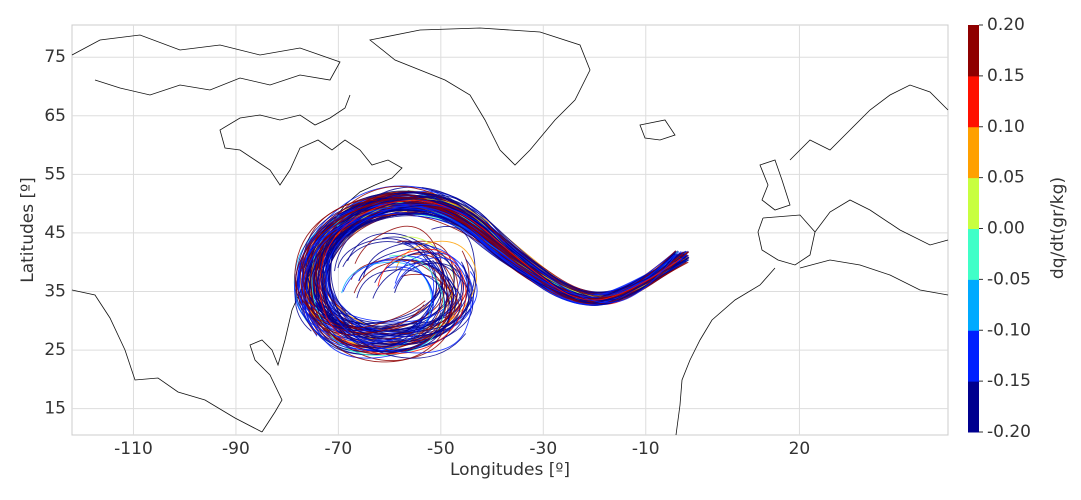  Describe the element at coordinates (1006, 76) in the screenshot. I see `colorbar-tick-label: 0.15` at that location.